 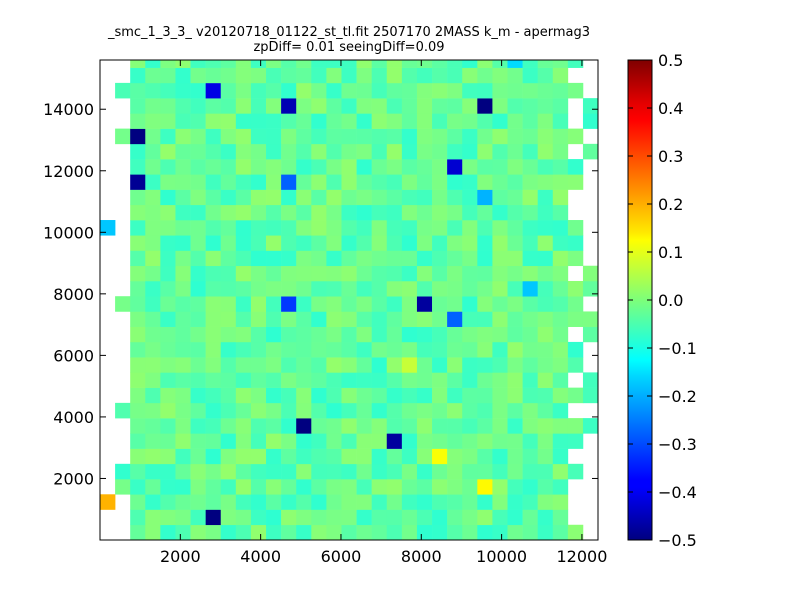 What do you see at coordinates (677, 540) in the screenshot?
I see `colorbar-tick-label: −0.5` at bounding box center [677, 540].